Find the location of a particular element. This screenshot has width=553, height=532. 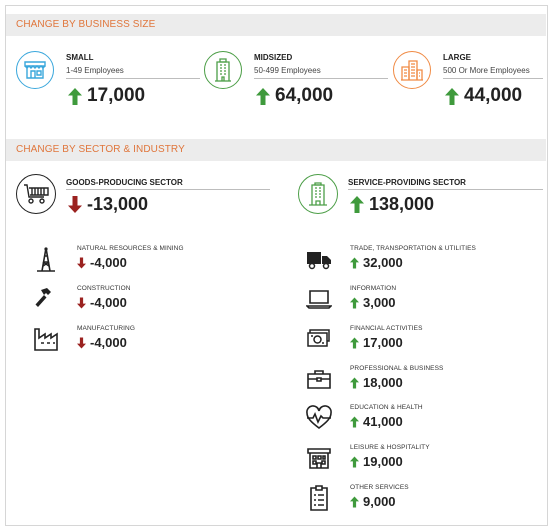

goods-sector-title: GOODS-PRODUCING SECTOR is located at coordinates (124, 182).